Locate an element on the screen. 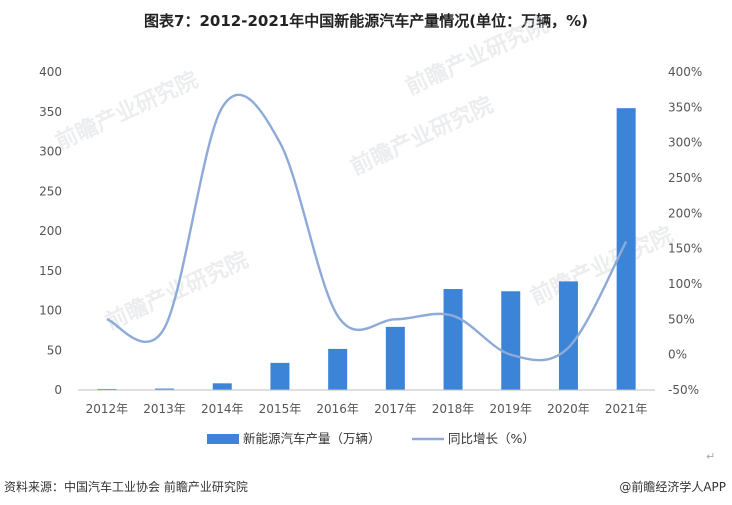  left-tick-label: 0 is located at coordinates (58, 390).